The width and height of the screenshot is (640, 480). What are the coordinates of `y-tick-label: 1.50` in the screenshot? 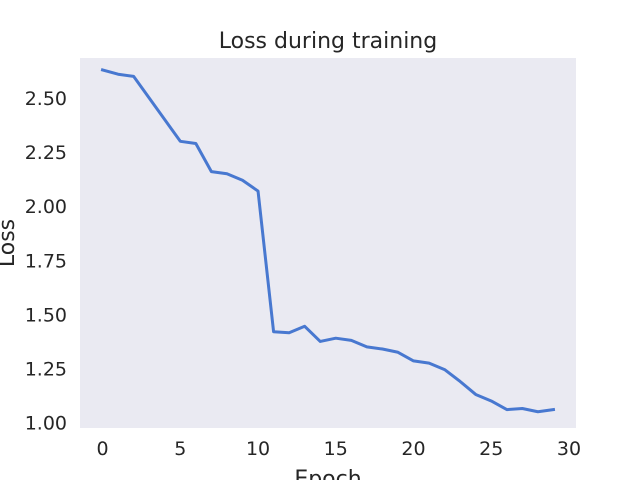 It's located at (46, 315).